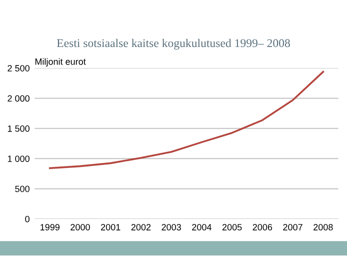  What do you see at coordinates (262, 227) in the screenshot?
I see `x-tick-label: 2006` at bounding box center [262, 227].